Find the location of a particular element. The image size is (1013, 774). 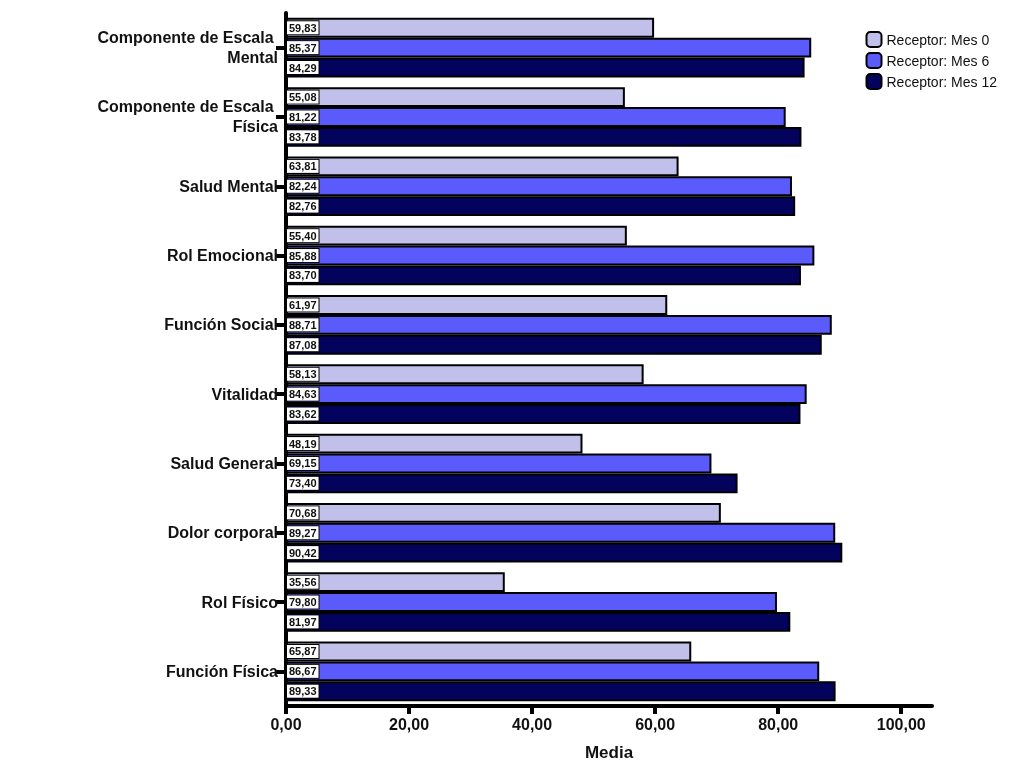

y-tick-label: Salud General is located at coordinates (224, 463).